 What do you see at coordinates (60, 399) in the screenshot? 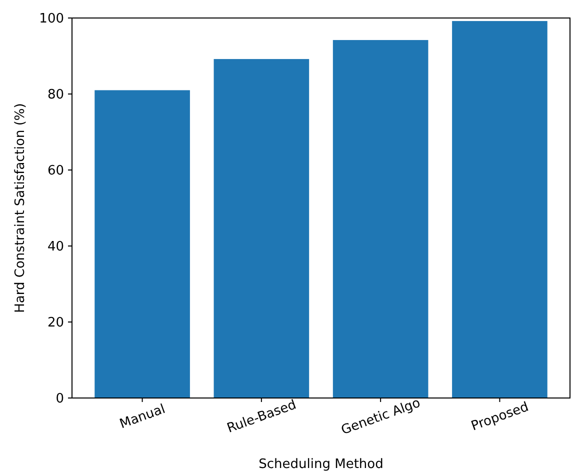
I see `y-tick-label: 0` at bounding box center [60, 399].